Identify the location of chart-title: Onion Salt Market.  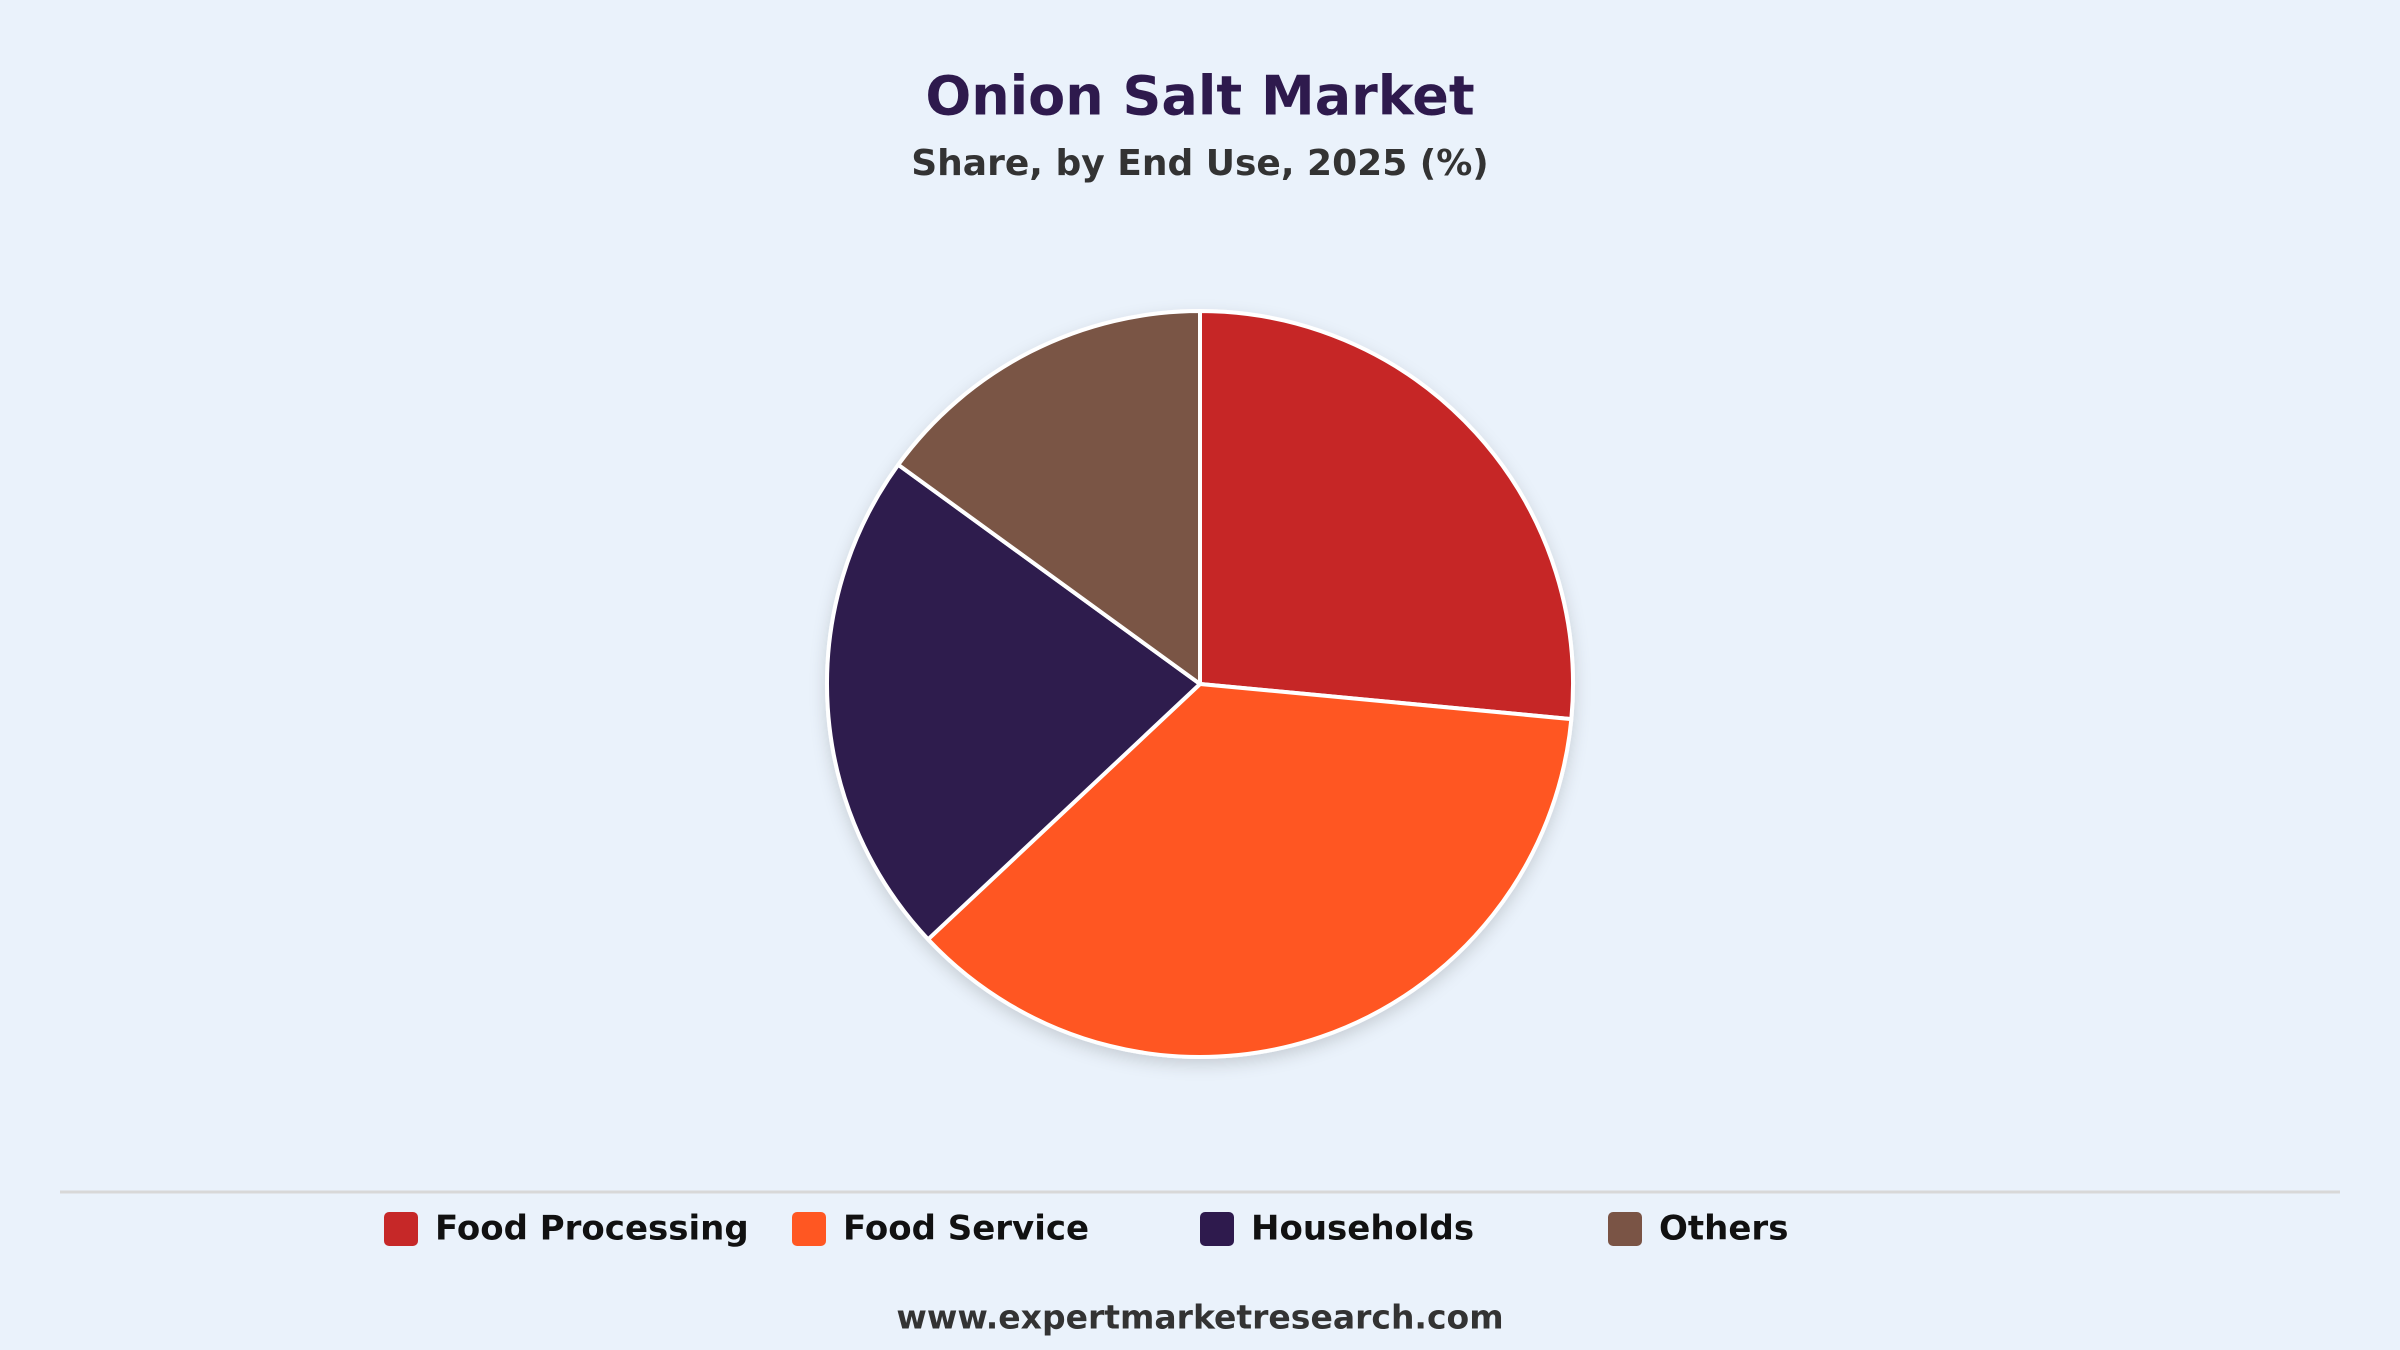
(1199, 96).